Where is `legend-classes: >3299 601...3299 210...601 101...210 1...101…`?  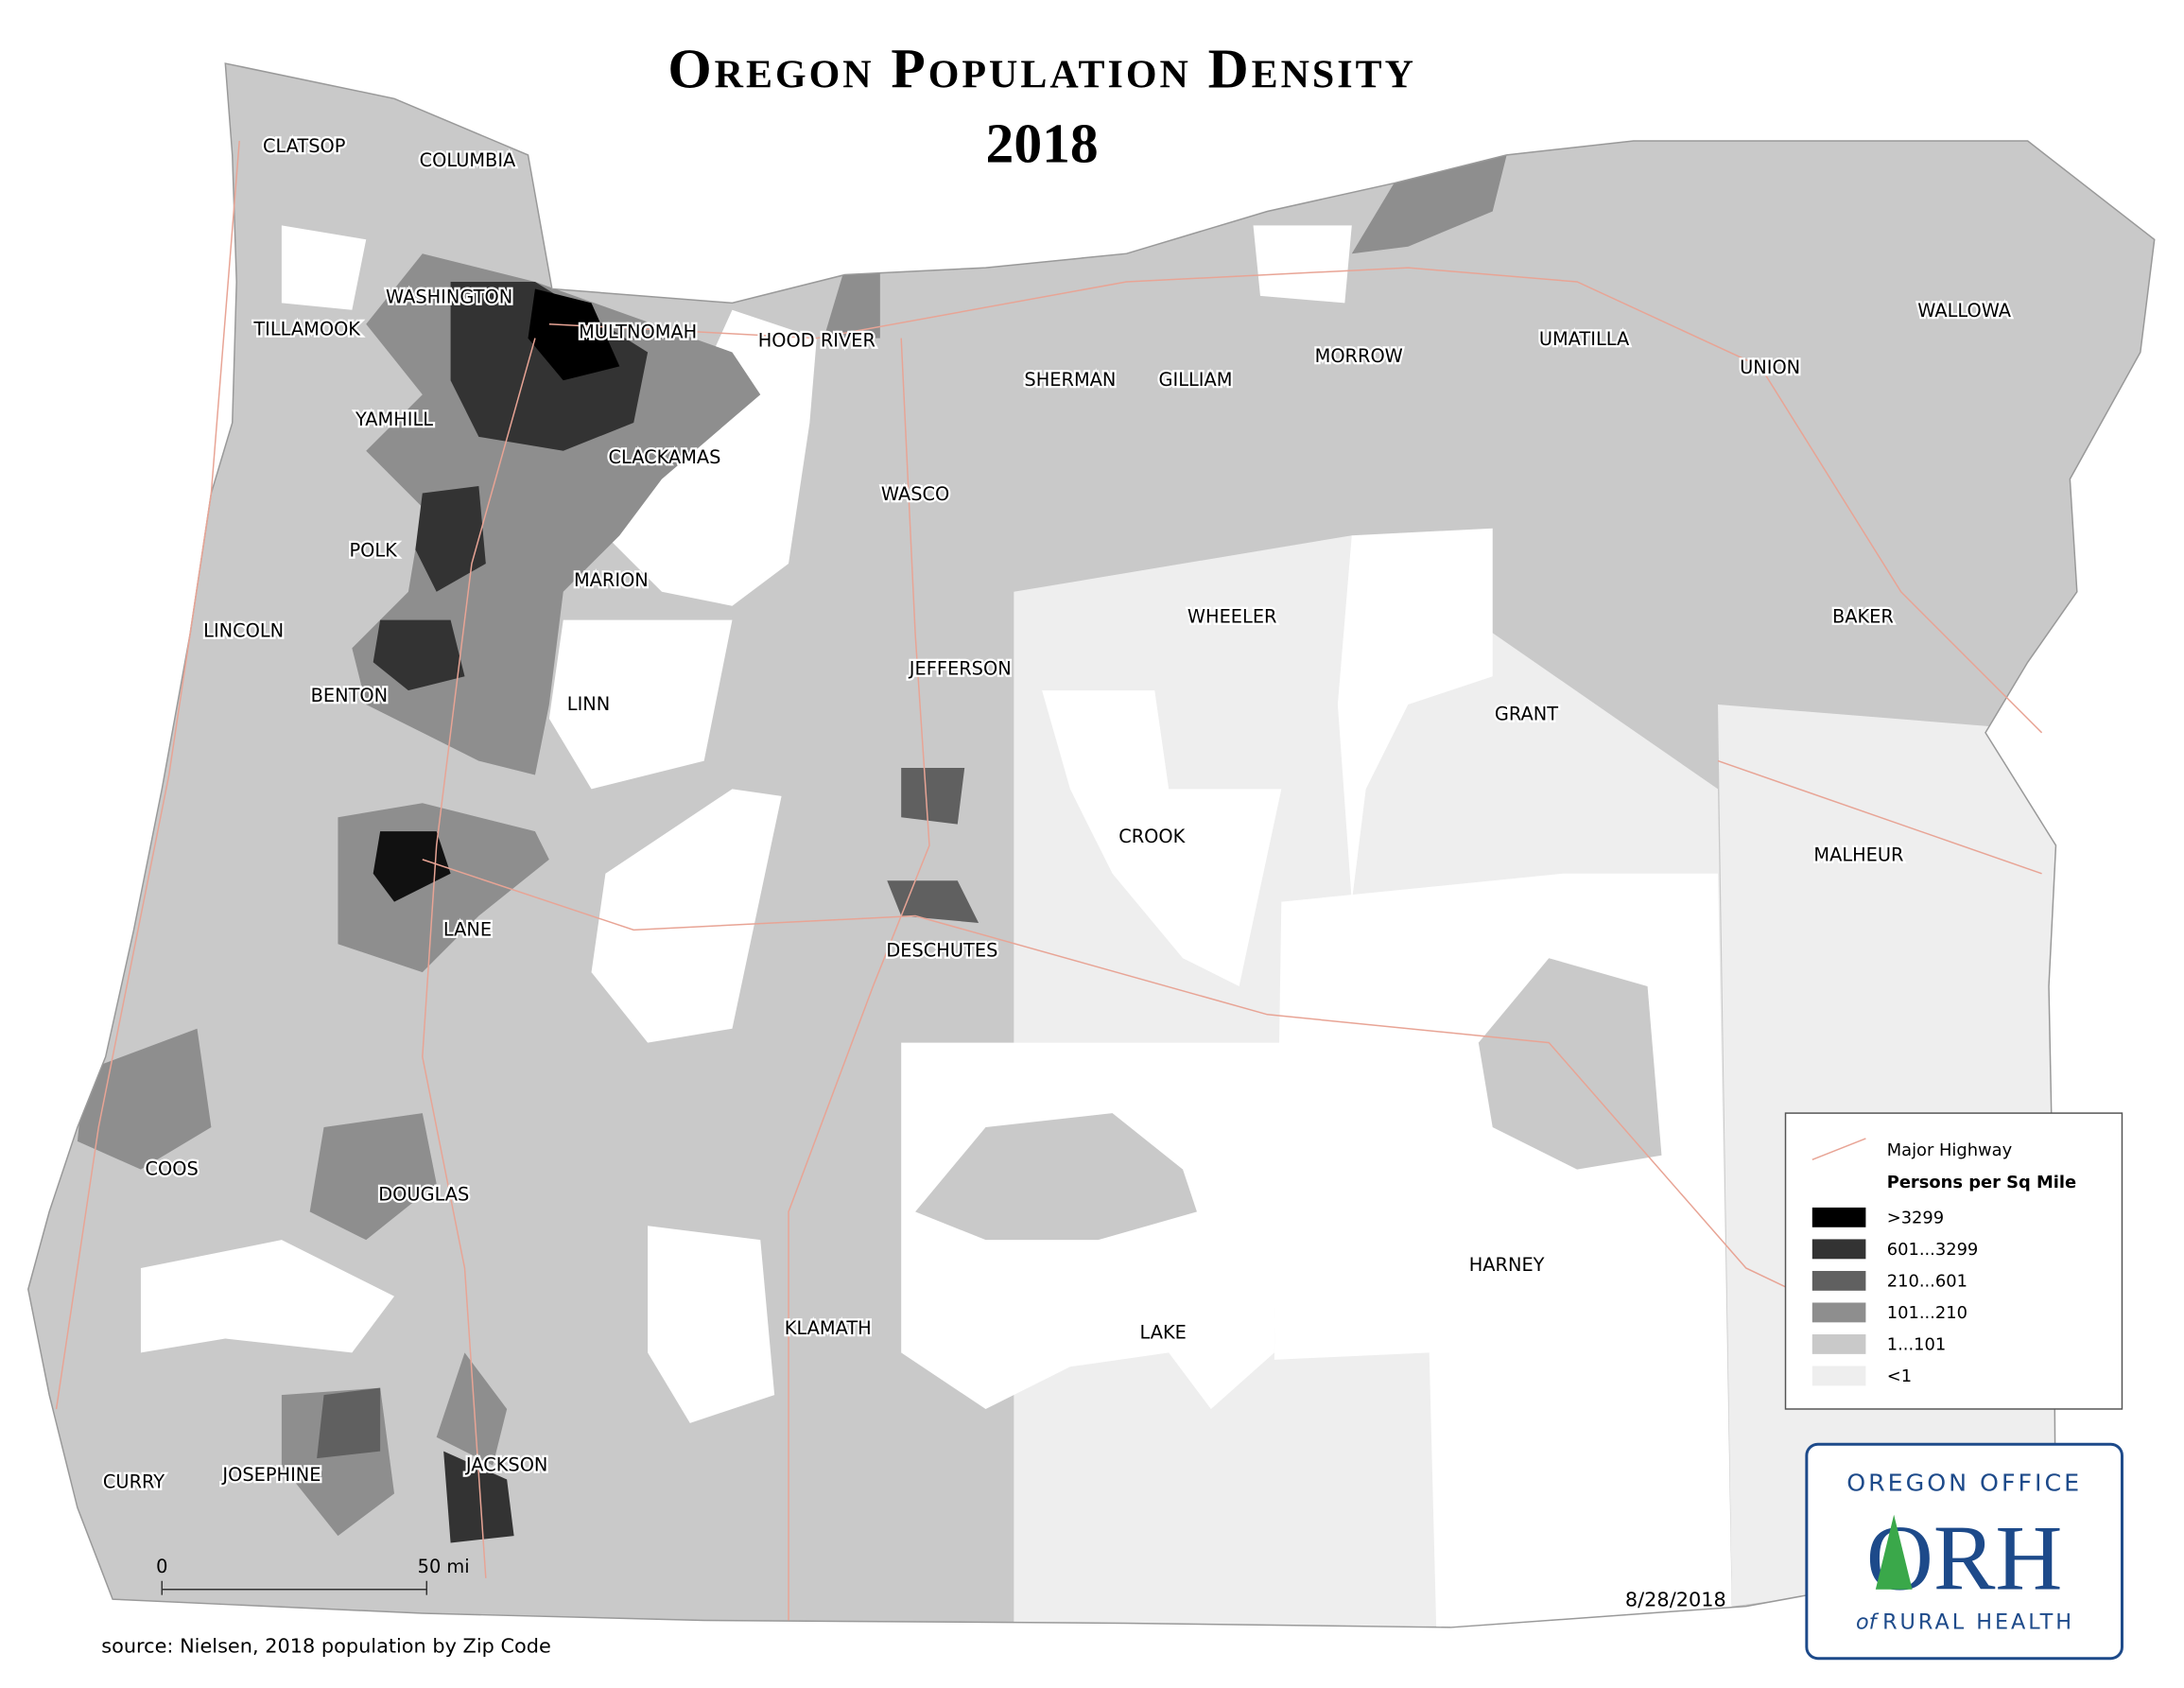 legend-classes: >3299 601...3299 210...601 101...210 1...101… is located at coordinates (1895, 1296).